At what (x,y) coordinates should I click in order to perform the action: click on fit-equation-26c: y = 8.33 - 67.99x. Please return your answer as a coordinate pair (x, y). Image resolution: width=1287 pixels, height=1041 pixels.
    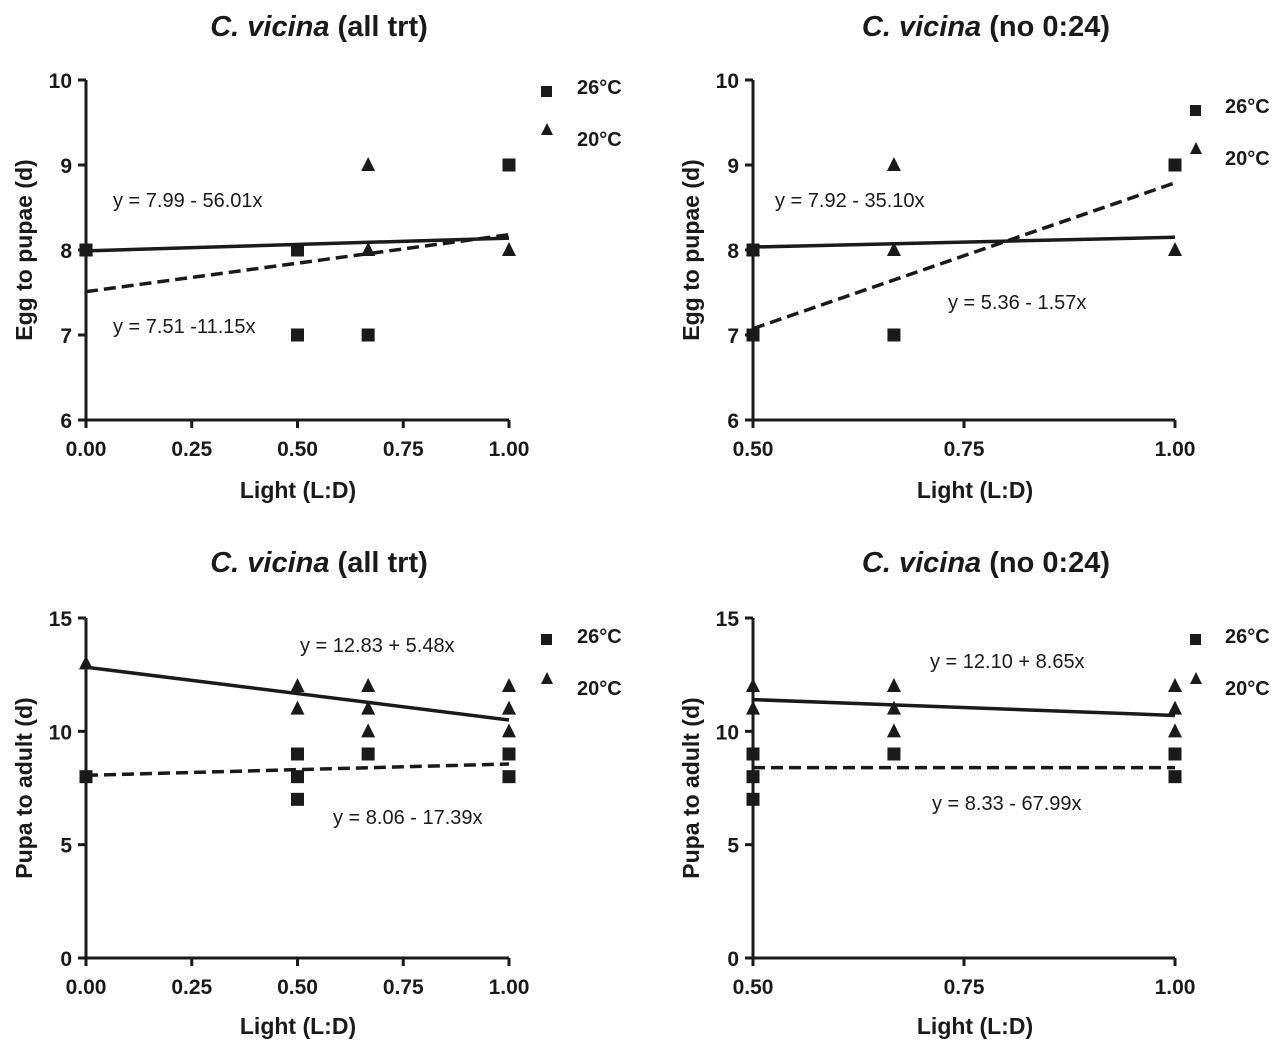
    Looking at the image, I should click on (1007, 804).